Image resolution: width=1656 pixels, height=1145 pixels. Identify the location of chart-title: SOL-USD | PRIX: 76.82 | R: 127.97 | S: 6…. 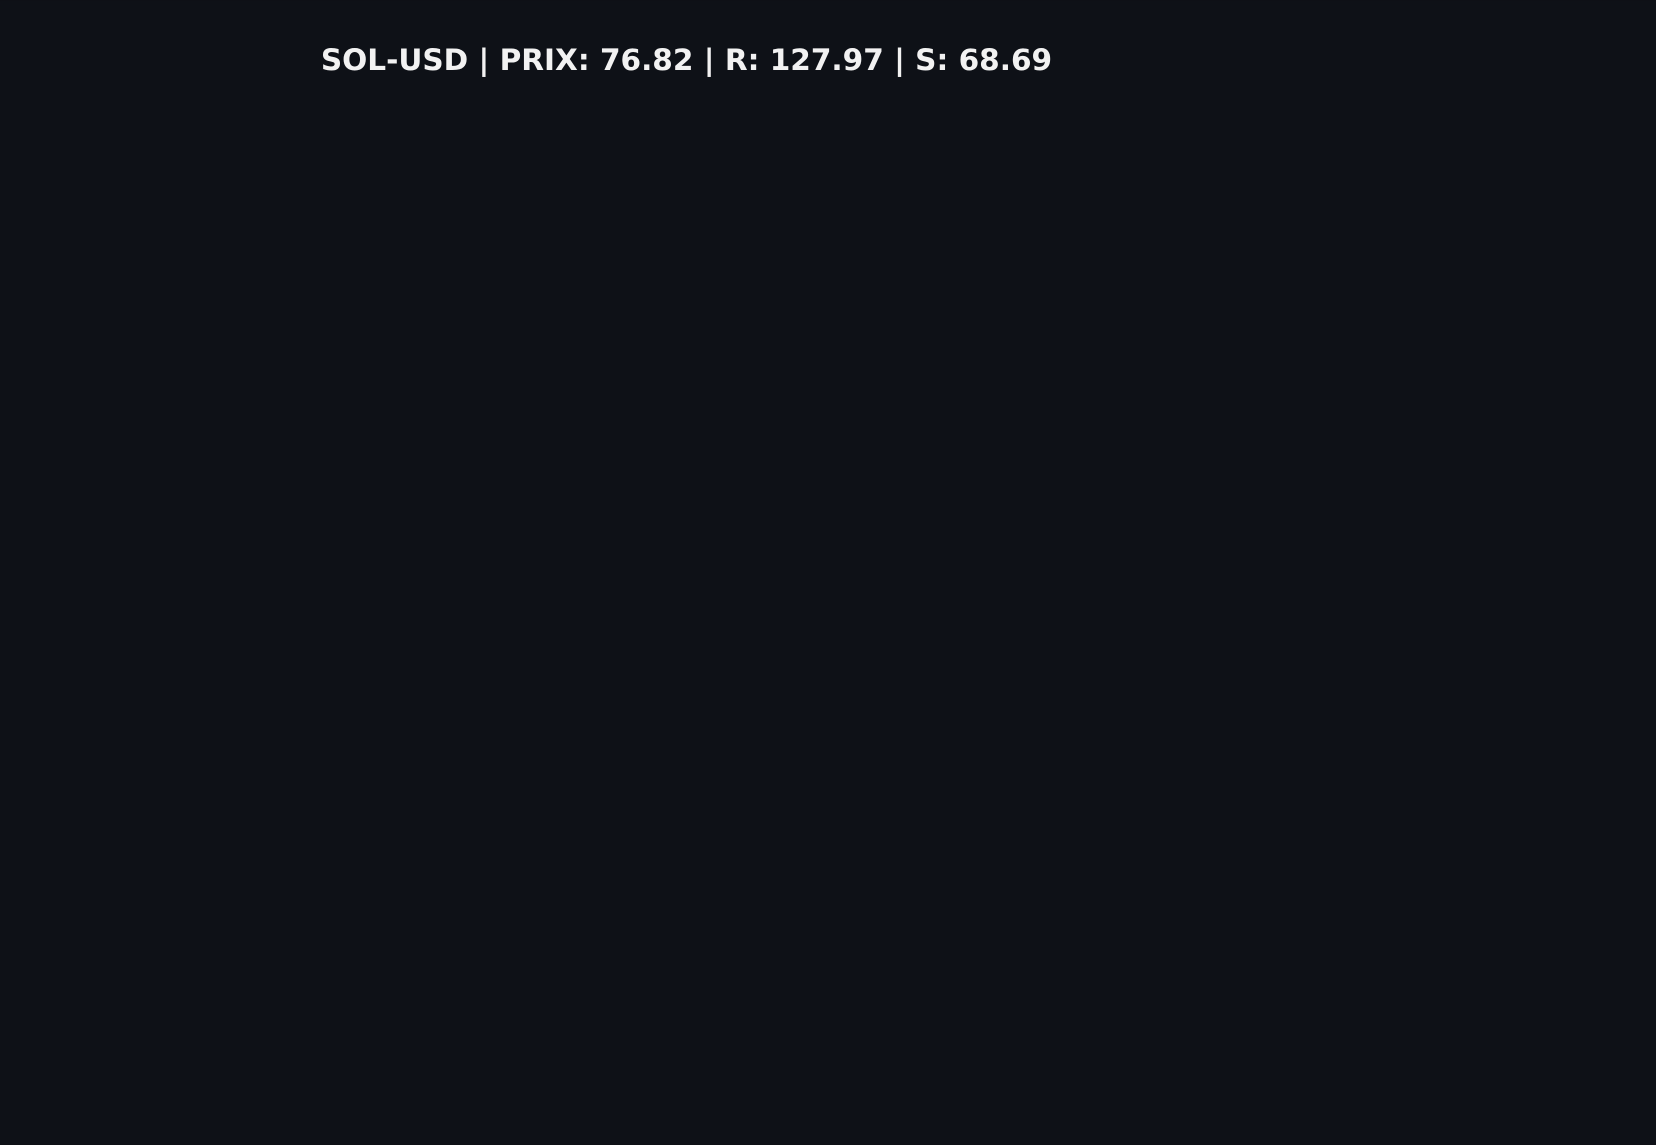
(686, 60).